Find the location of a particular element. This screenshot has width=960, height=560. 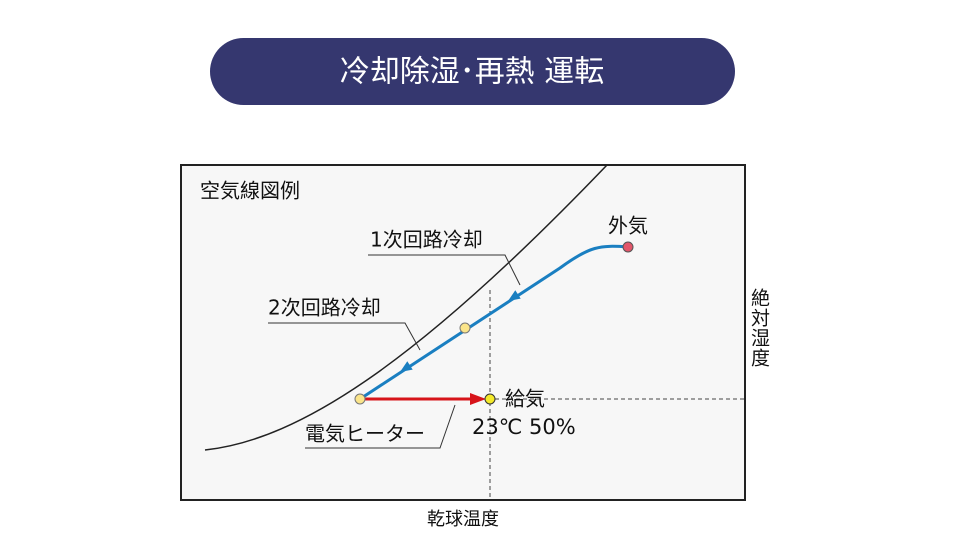

title-banner is located at coordinates (472, 71).